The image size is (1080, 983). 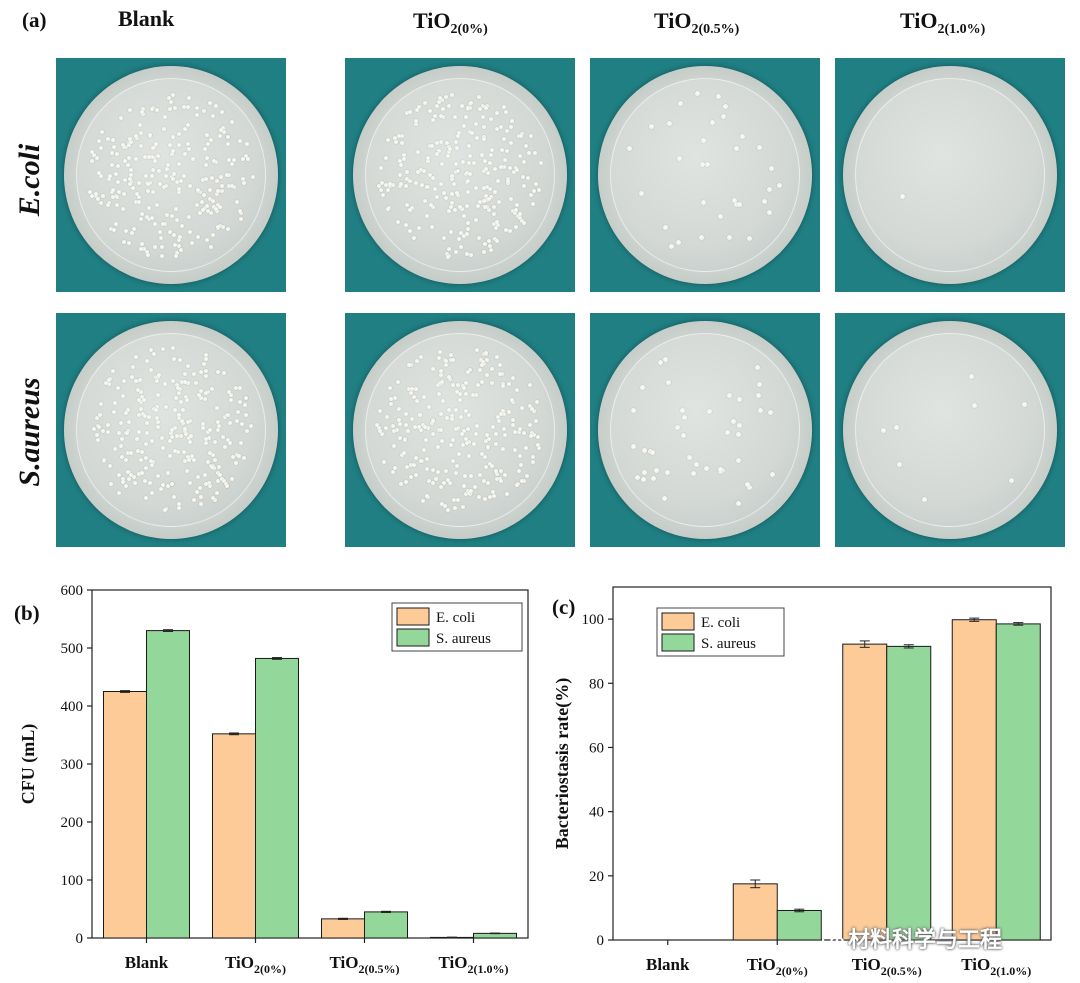 I want to click on petri-dish, so click(x=950, y=175).